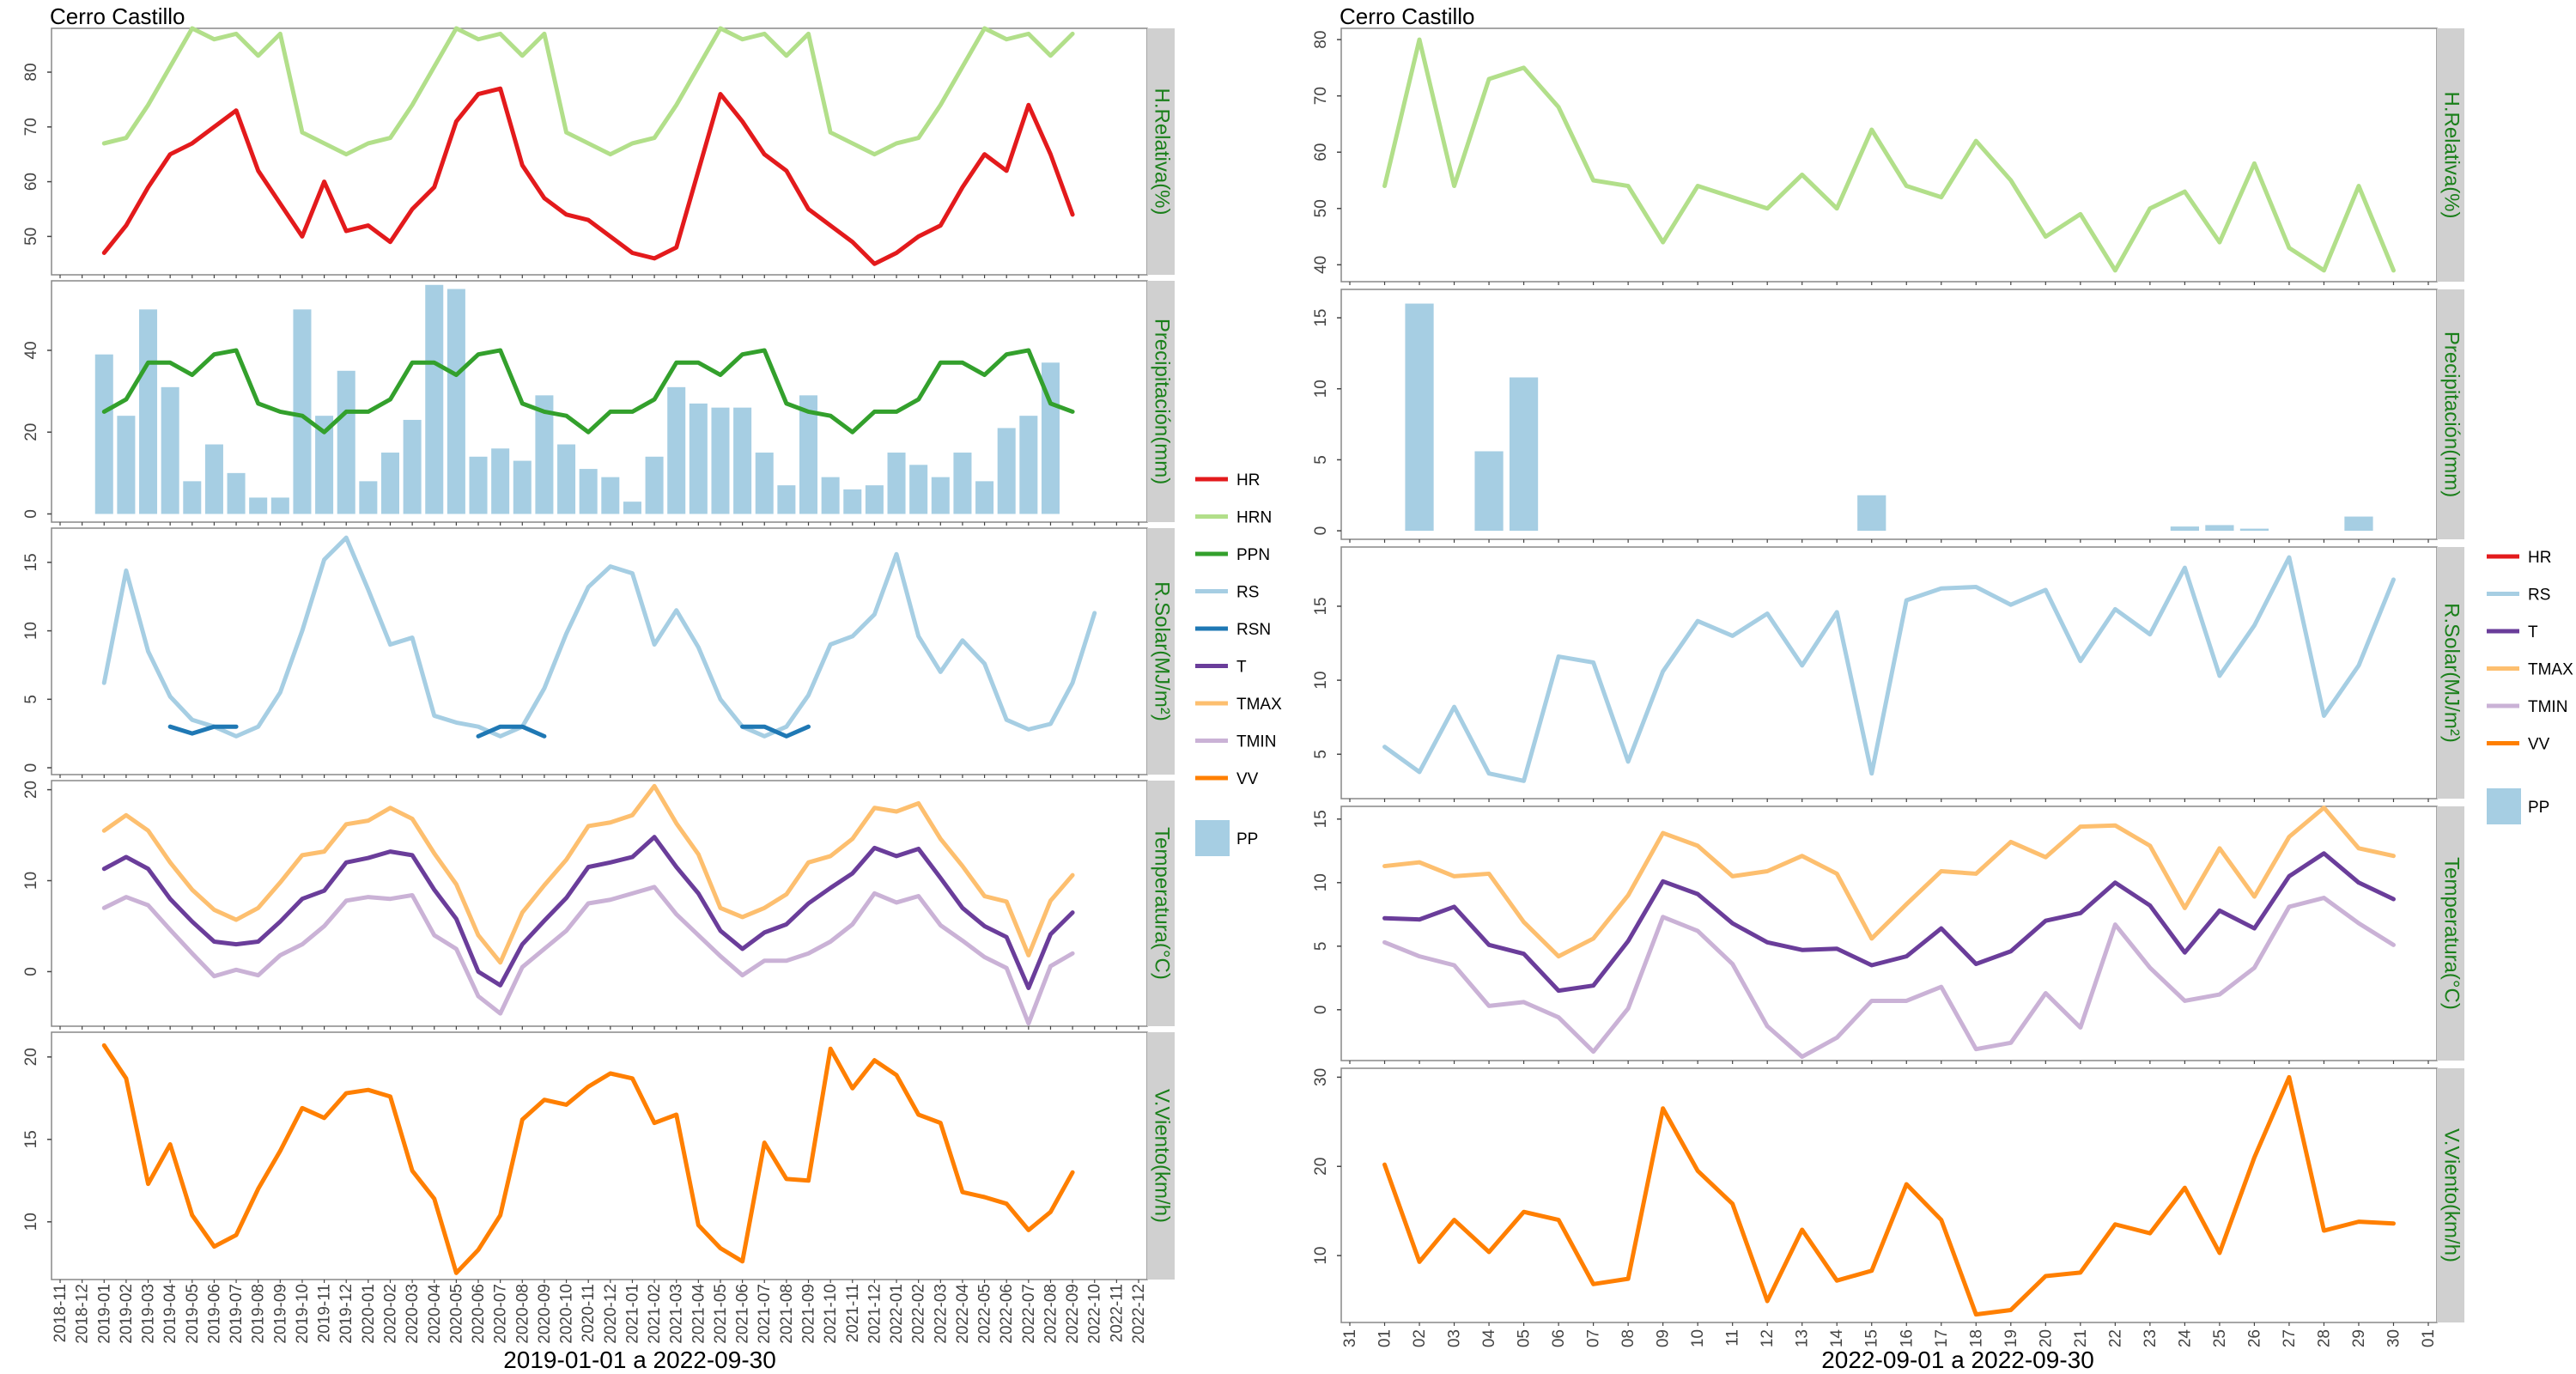 The width and height of the screenshot is (2576, 1374). I want to click on x-tick-label: 2019-07, so click(237, 1314).